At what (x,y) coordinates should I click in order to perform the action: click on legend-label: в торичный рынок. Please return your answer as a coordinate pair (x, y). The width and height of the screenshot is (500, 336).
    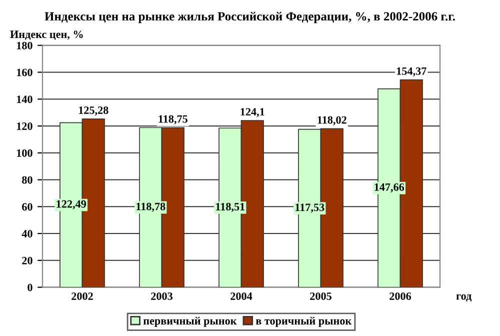
    Looking at the image, I should click on (304, 321).